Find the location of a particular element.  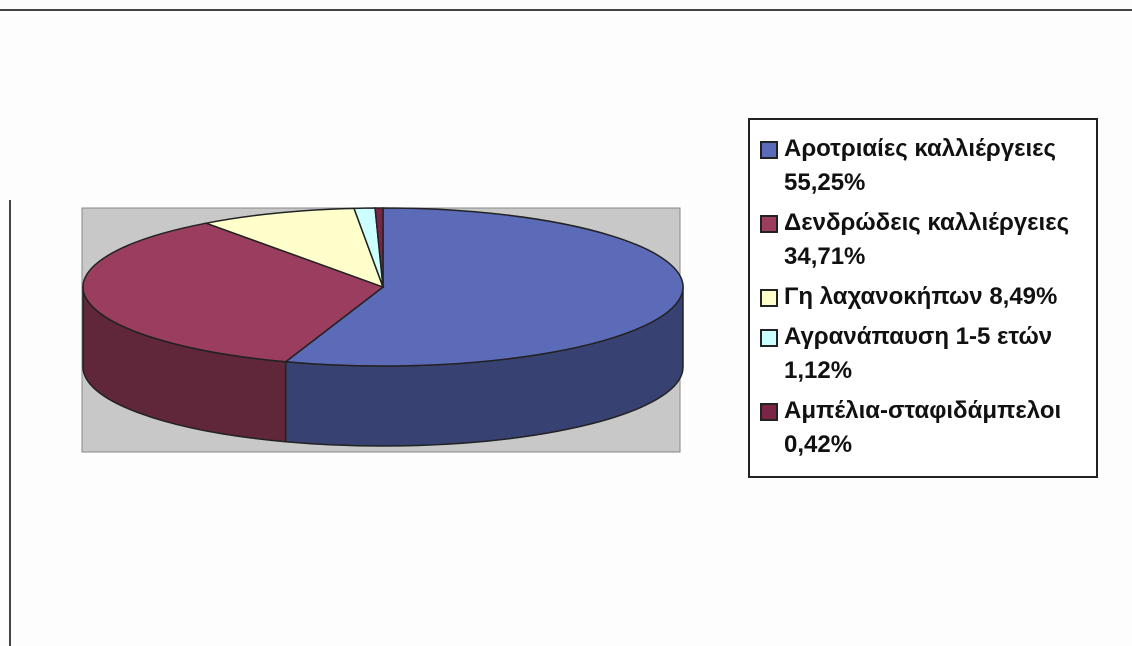

legend-entry: Αγρανάπαυση 1-5 ετών 1,12% is located at coordinates (925, 354).